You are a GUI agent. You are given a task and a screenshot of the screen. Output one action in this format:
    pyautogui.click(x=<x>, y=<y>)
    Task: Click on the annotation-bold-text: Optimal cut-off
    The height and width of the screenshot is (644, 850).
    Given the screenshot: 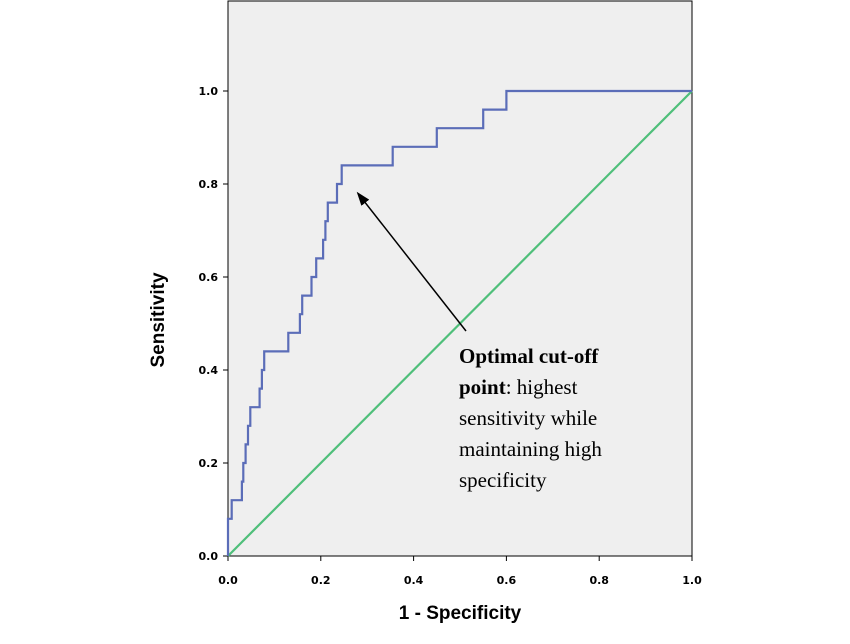 What is the action you would take?
    pyautogui.click(x=529, y=356)
    